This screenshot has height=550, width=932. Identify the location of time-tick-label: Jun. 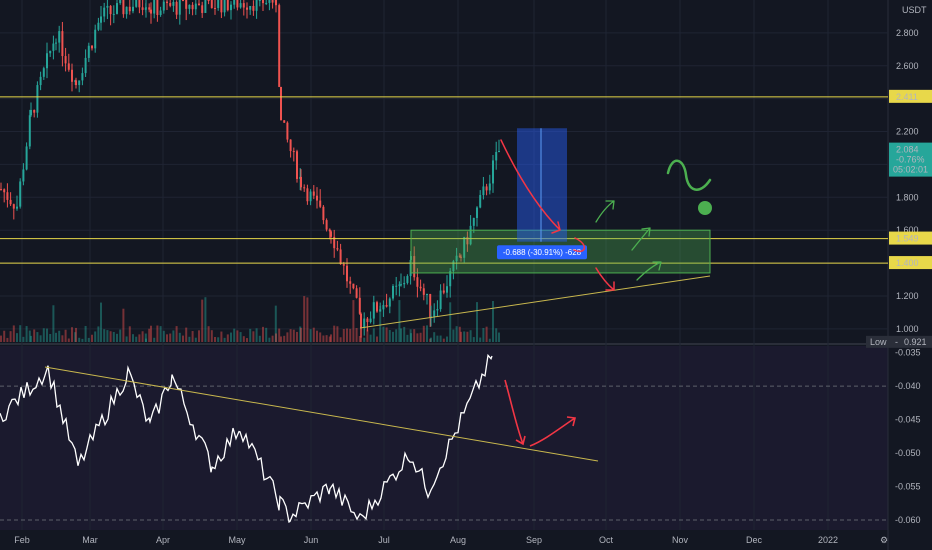
(311, 540).